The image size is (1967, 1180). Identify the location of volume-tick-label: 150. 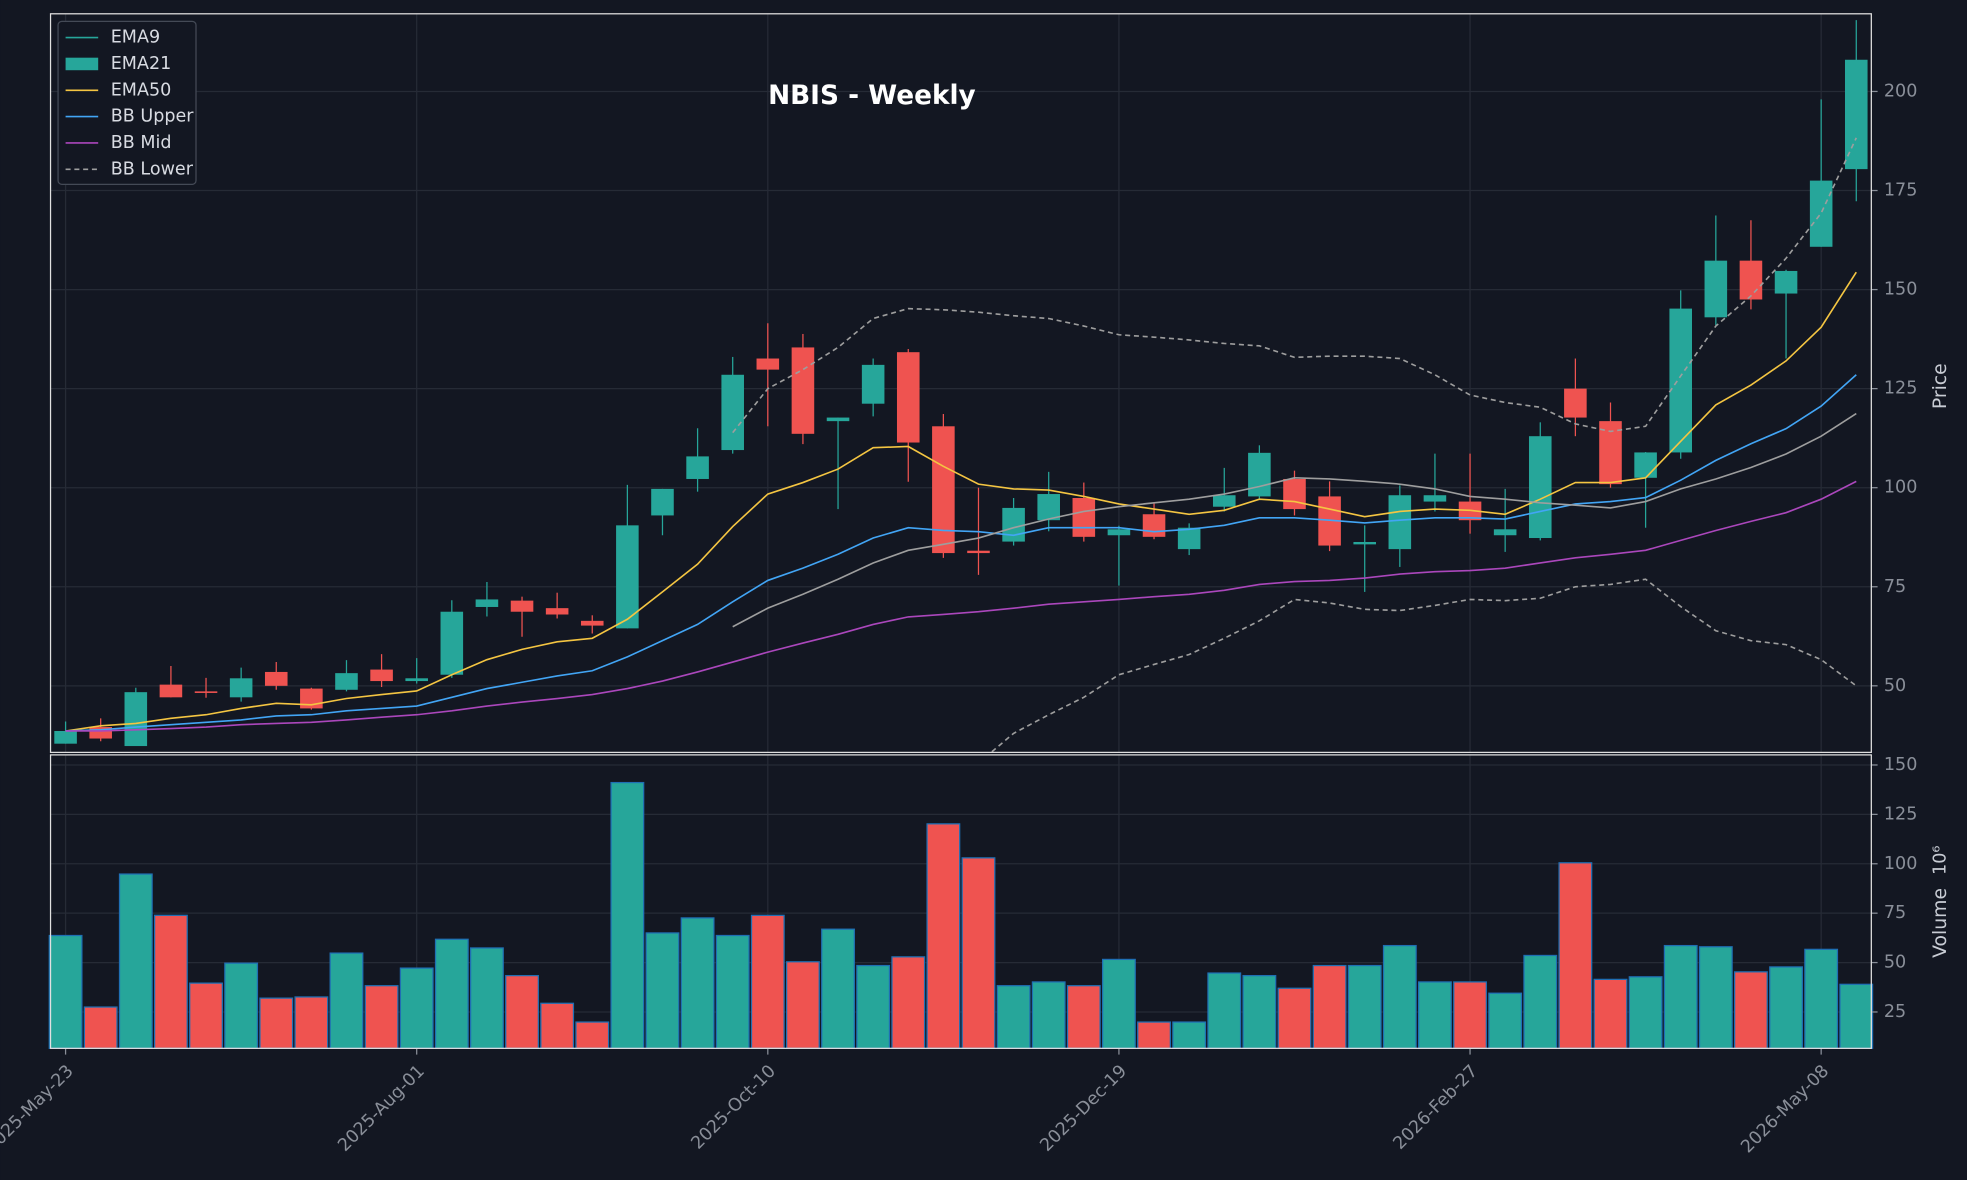
(1901, 765).